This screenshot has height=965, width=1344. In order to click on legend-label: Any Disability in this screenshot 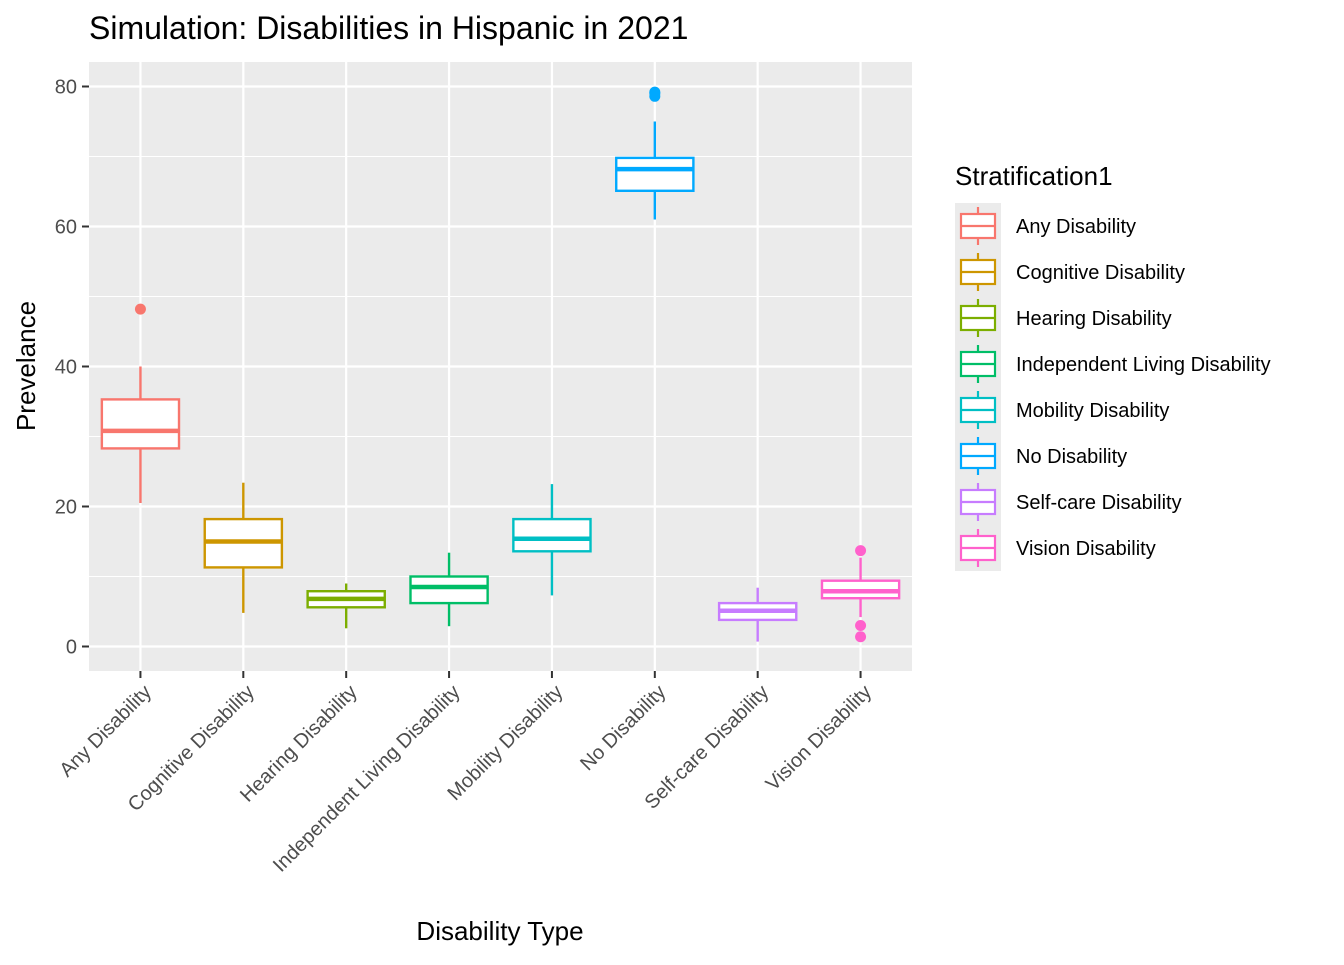, I will do `click(1076, 227)`.